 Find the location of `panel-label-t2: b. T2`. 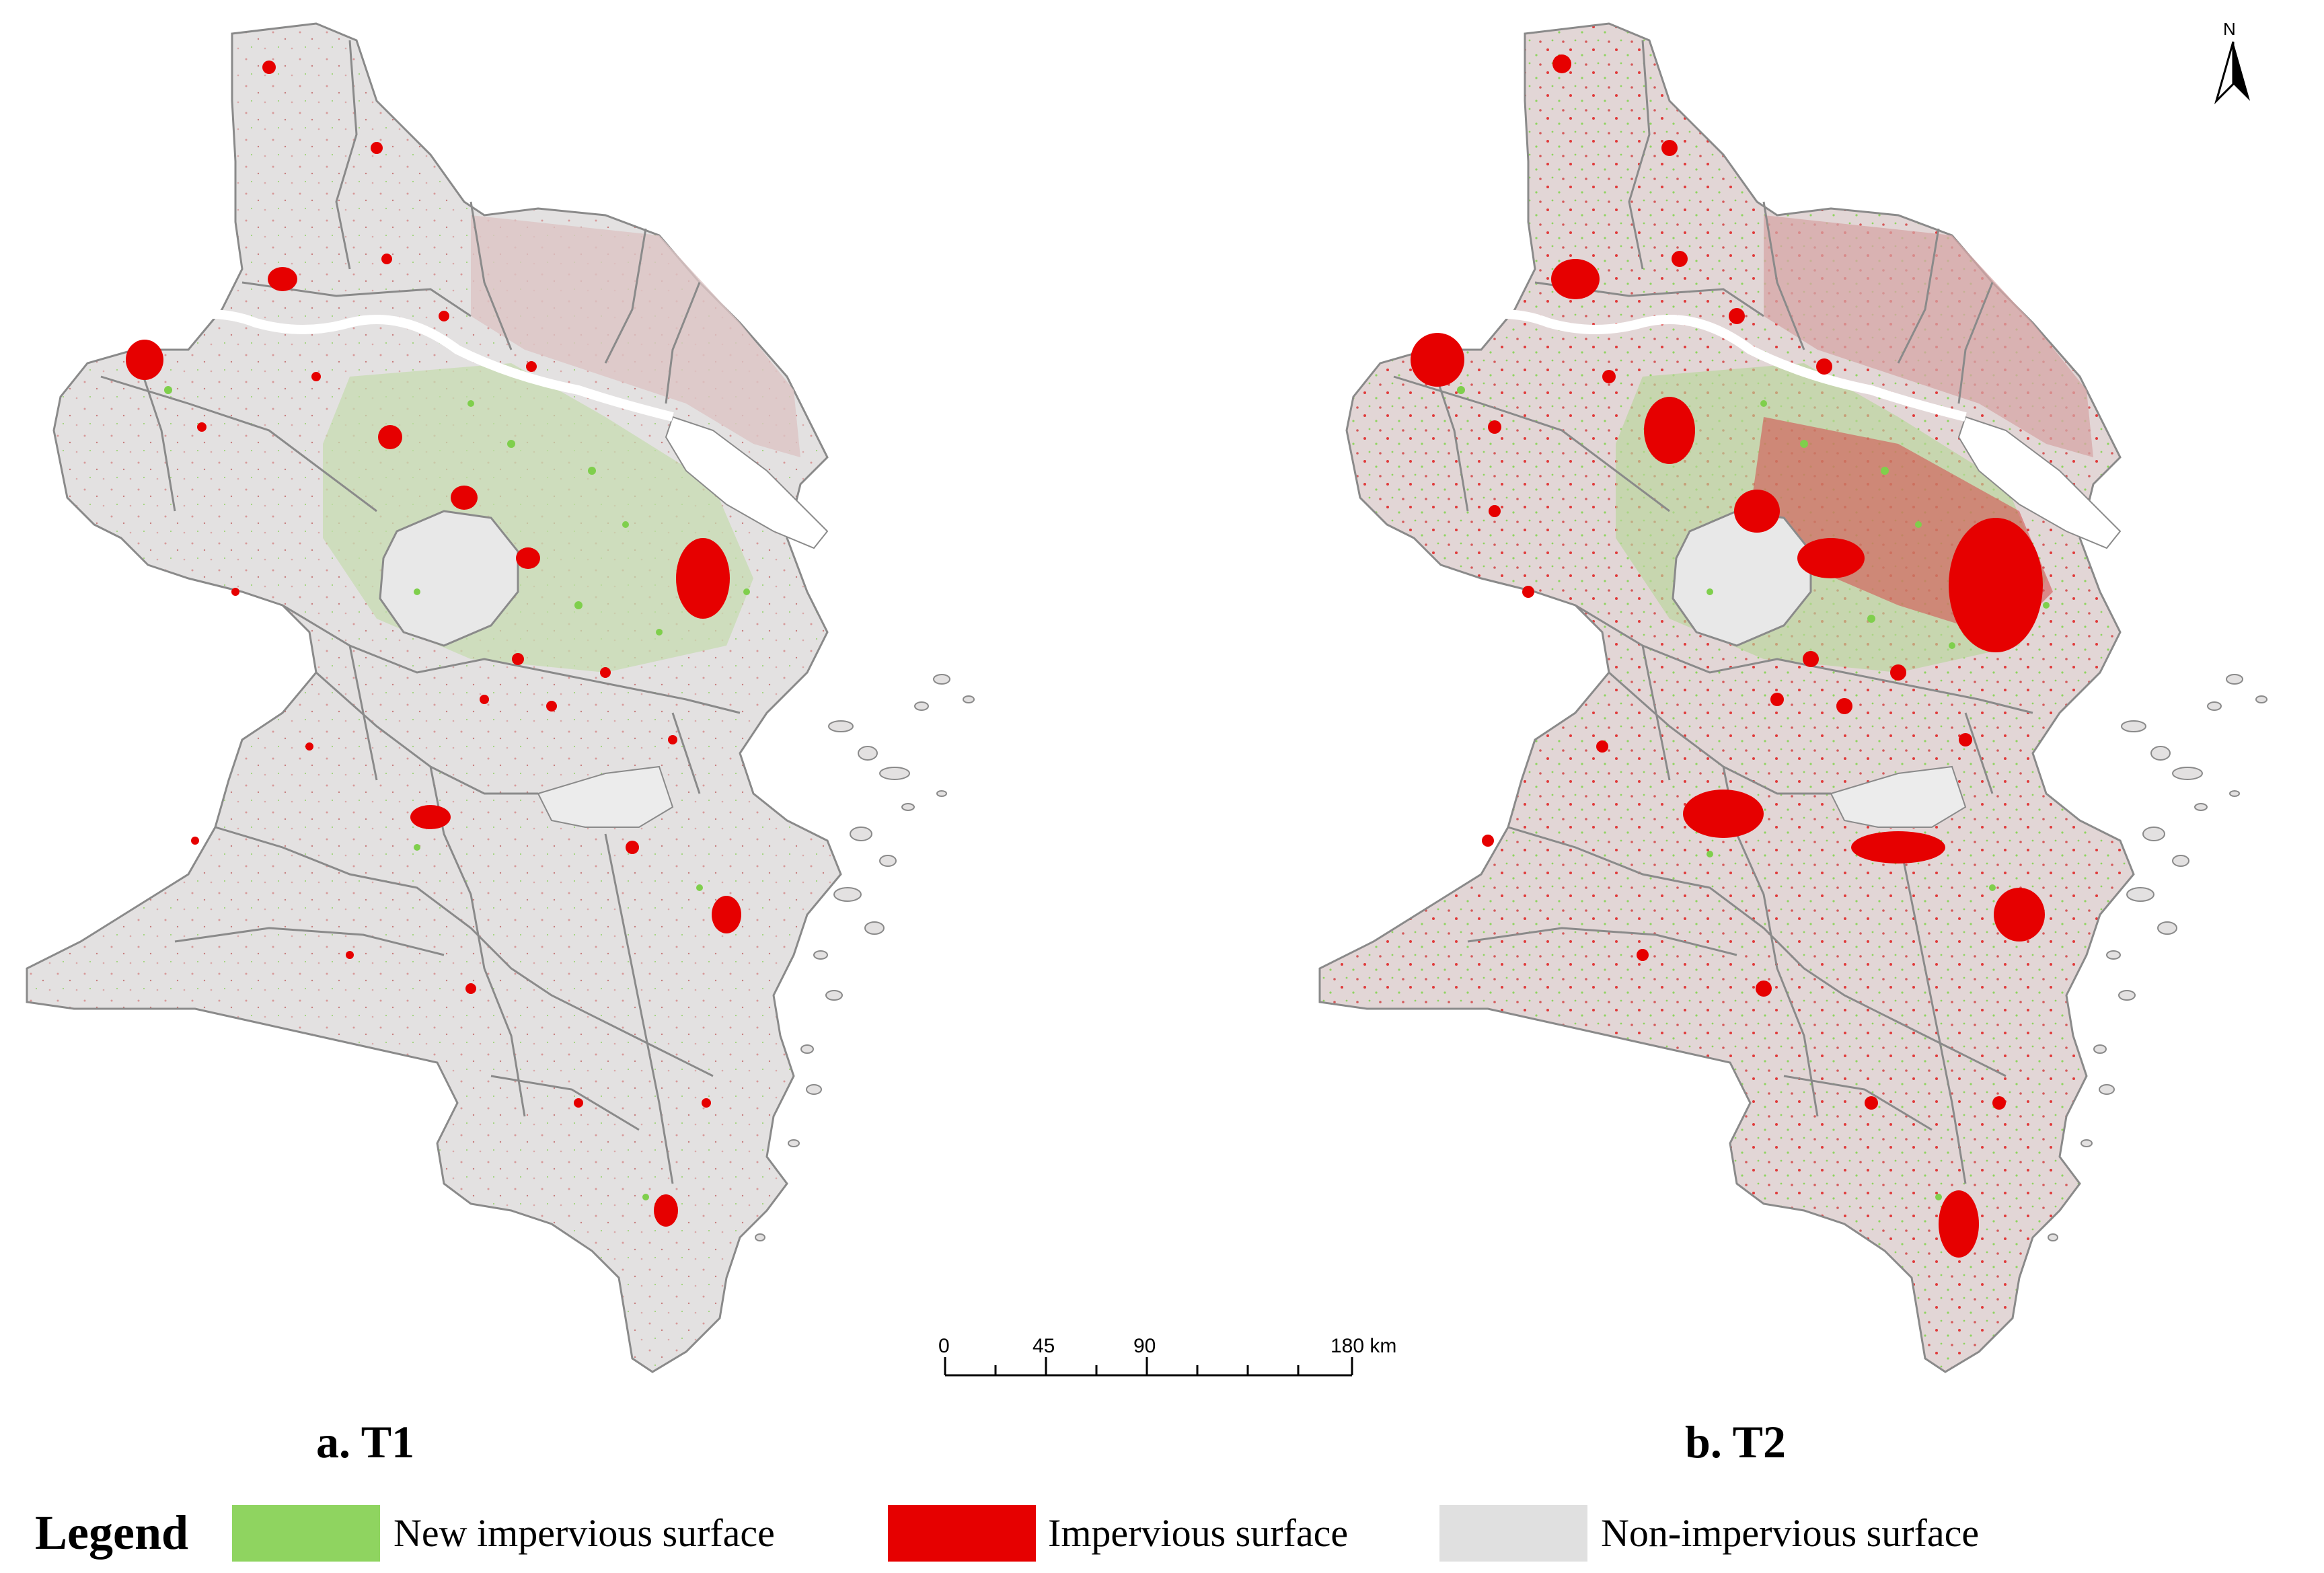

panel-label-t2: b. T2 is located at coordinates (1735, 1441).